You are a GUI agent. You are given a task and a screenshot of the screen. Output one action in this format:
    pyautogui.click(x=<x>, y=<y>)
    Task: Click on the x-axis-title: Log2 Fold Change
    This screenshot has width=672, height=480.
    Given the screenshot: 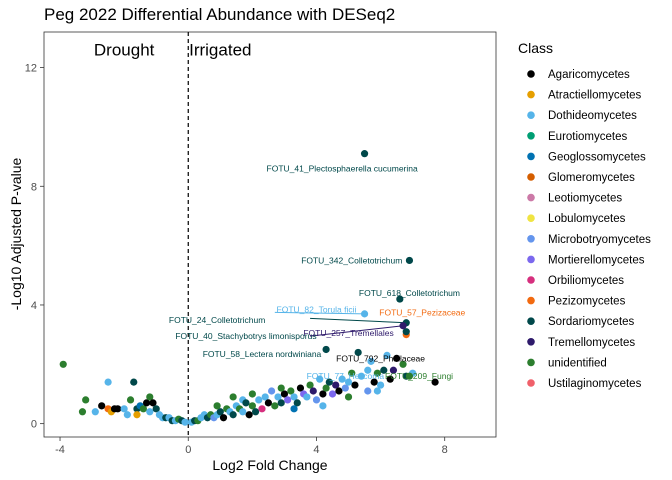 What is the action you would take?
    pyautogui.click(x=269, y=465)
    